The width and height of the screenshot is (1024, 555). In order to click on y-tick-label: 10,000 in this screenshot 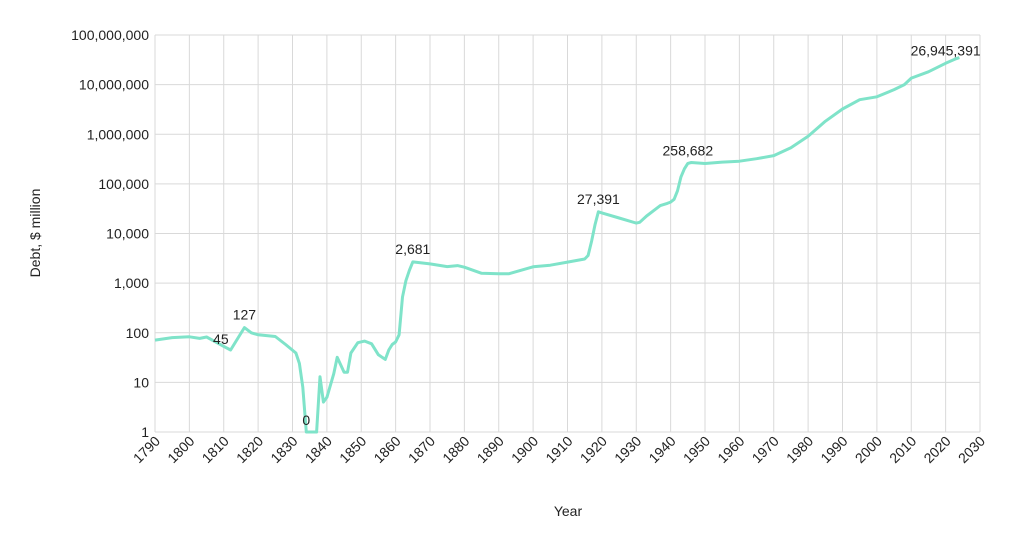, I will do `click(127, 234)`.